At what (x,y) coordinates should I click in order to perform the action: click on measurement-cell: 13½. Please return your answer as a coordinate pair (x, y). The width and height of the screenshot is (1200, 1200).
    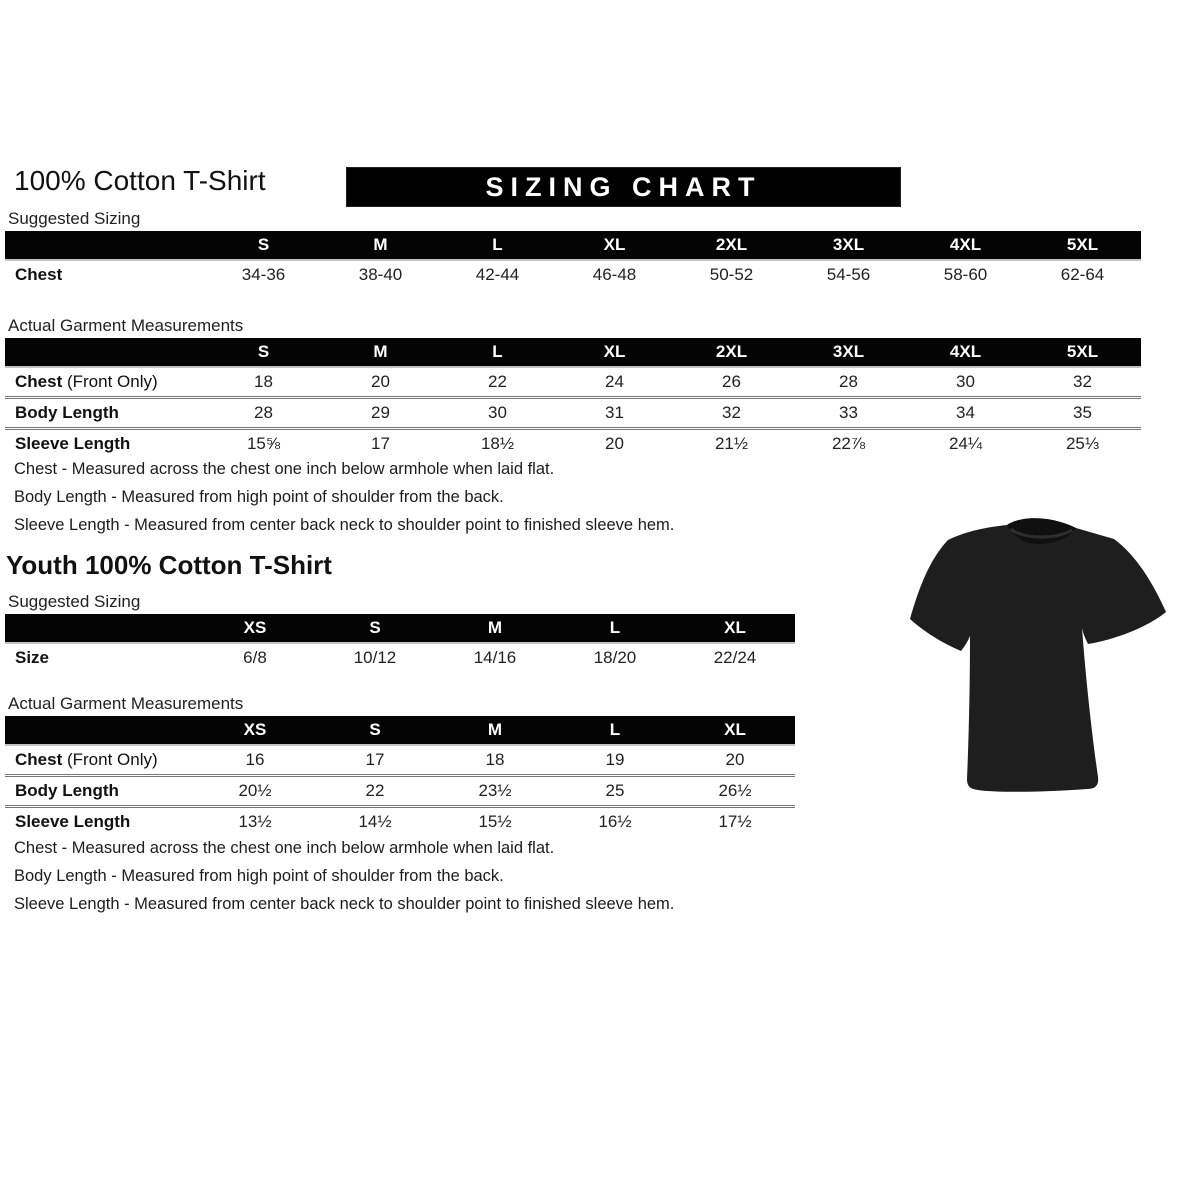
    Looking at the image, I should click on (255, 820).